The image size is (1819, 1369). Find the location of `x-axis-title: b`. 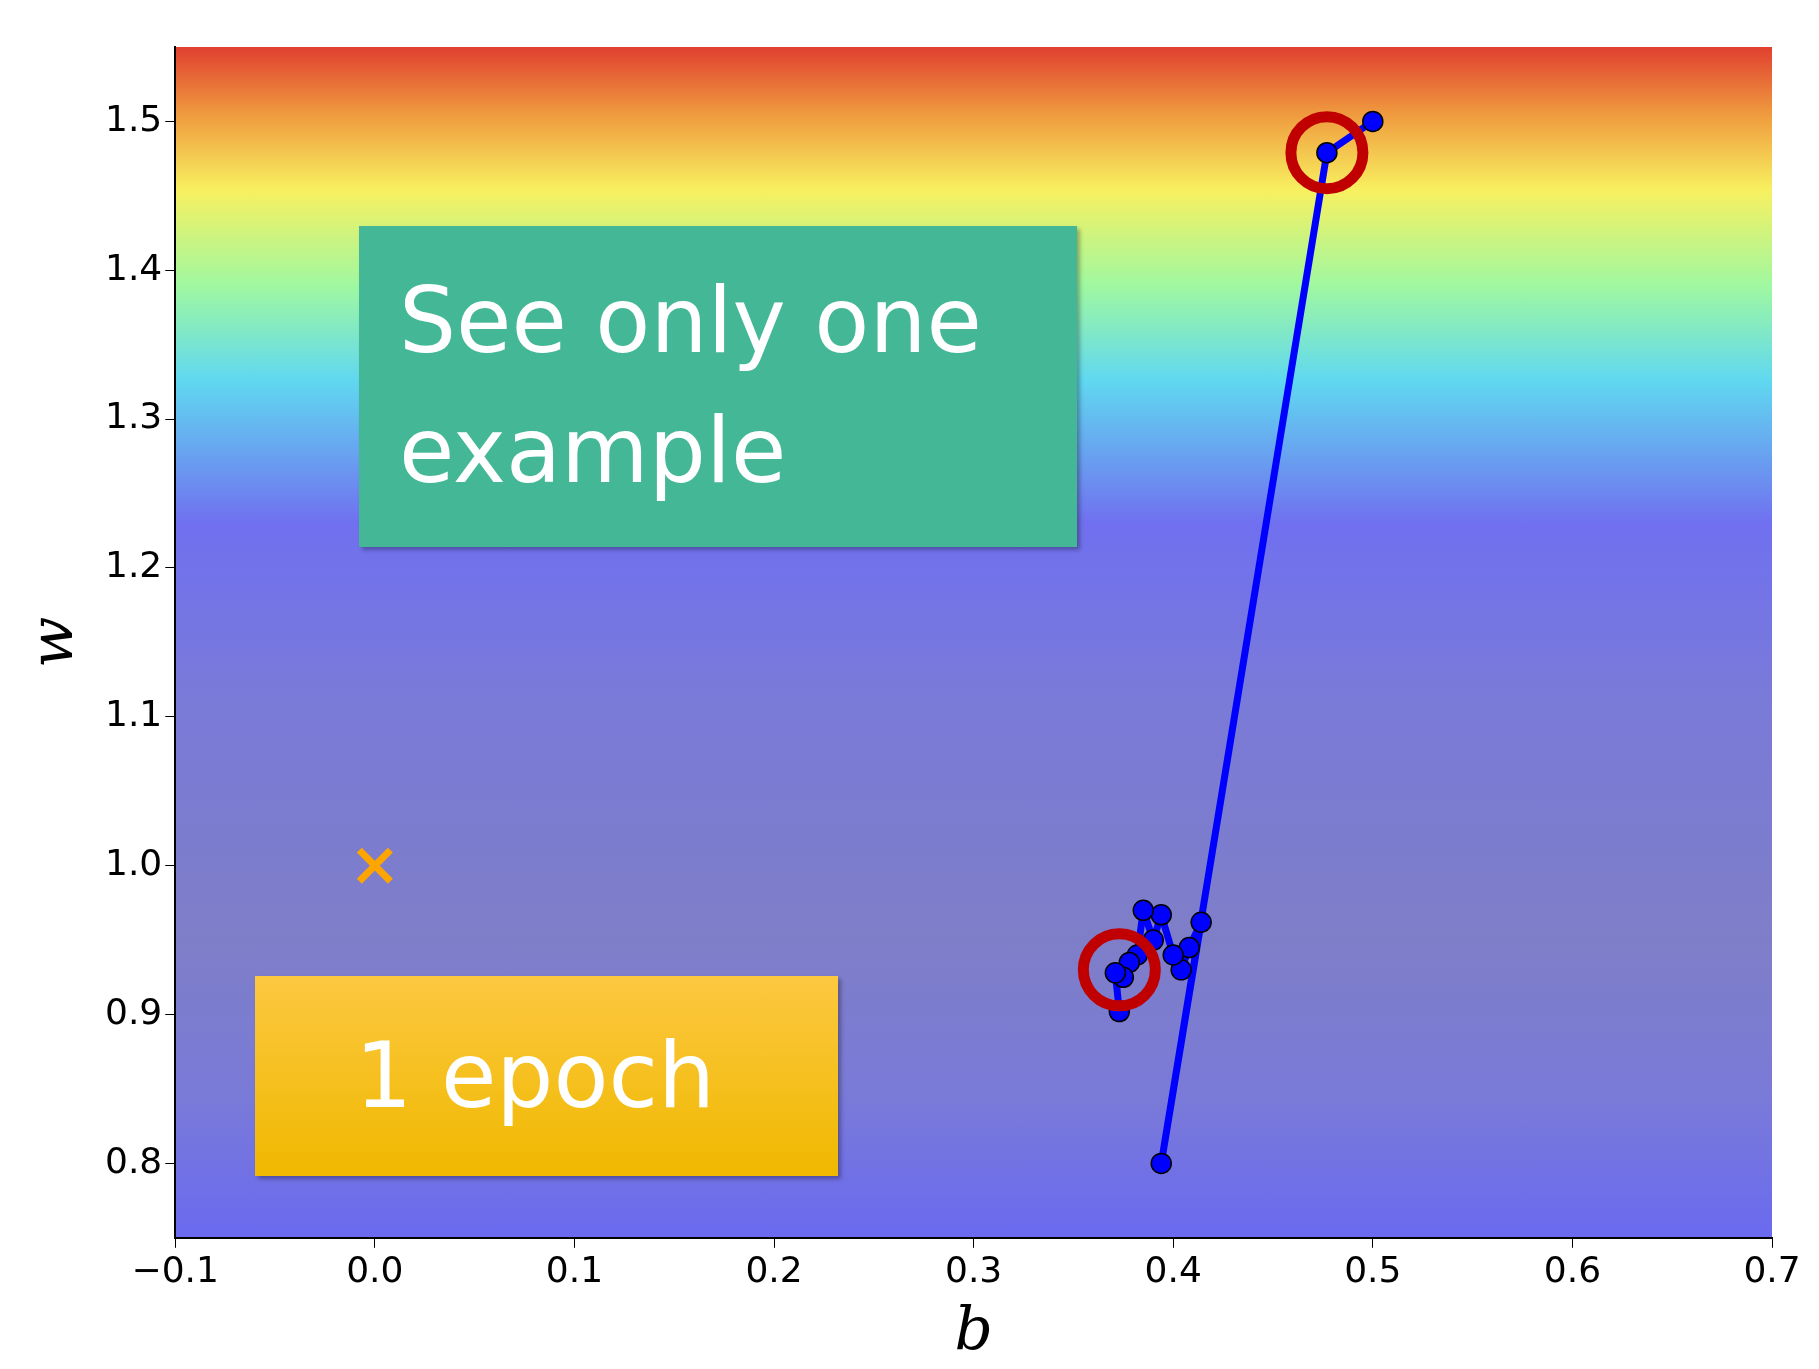

x-axis-title: b is located at coordinates (973, 1327).